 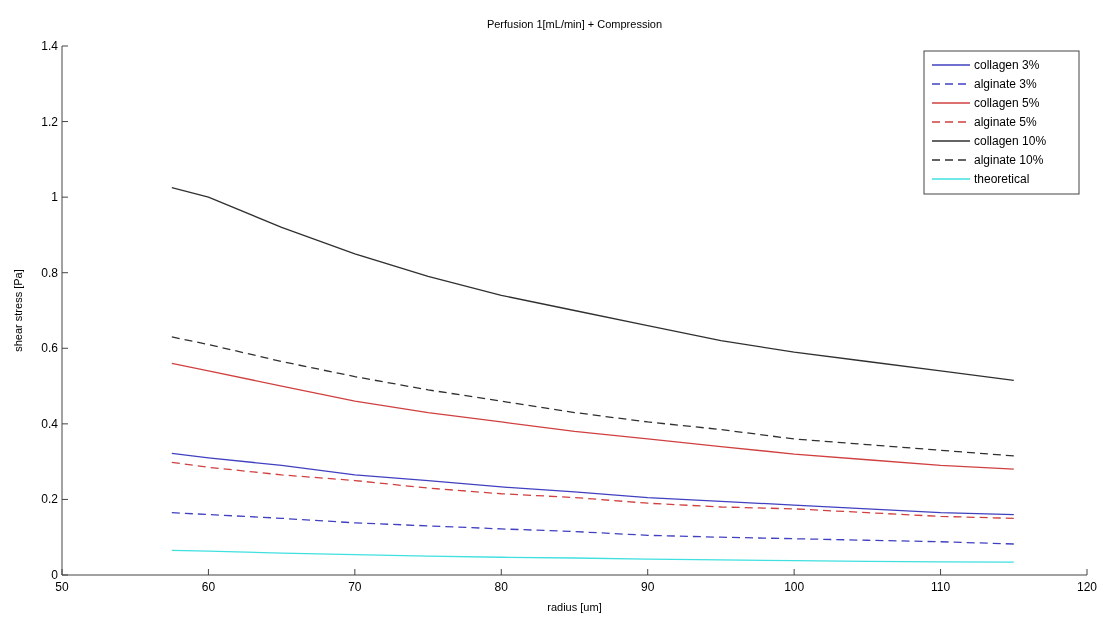 What do you see at coordinates (1006, 84) in the screenshot?
I see `legend-label: alginate 3%` at bounding box center [1006, 84].